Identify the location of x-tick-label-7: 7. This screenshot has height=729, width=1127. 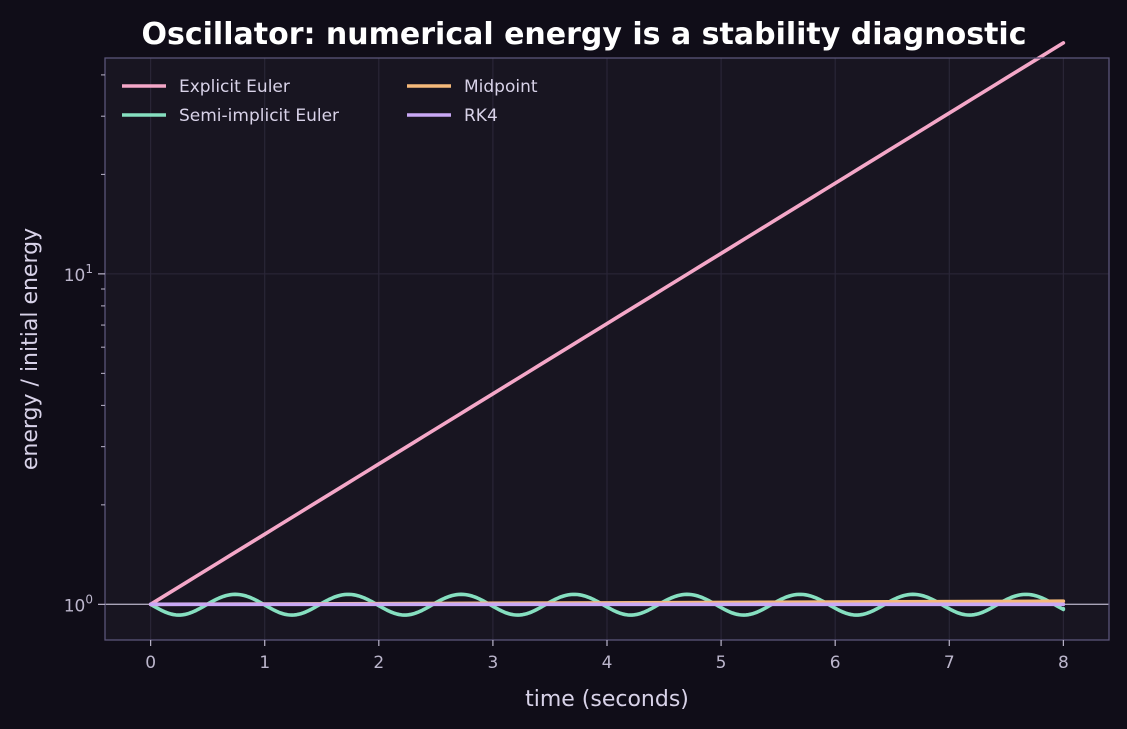
(949, 663).